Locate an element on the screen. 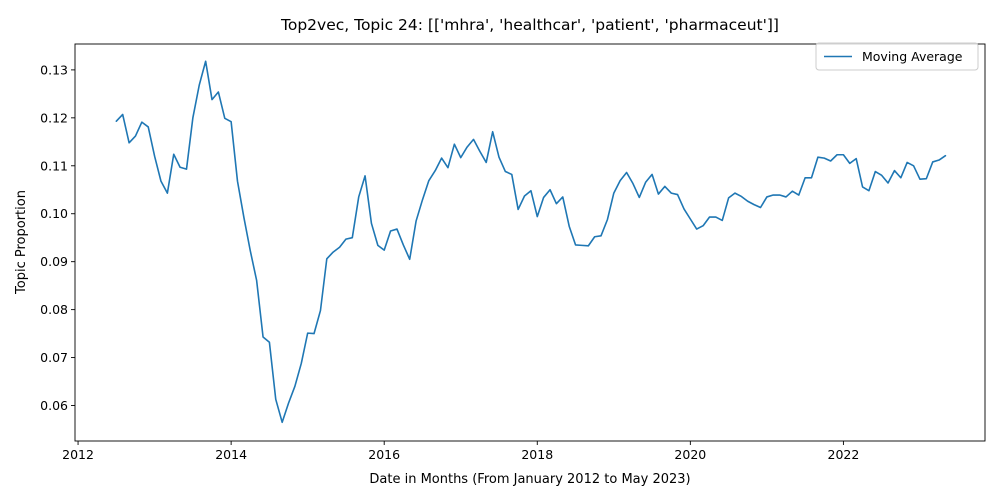  y-tick-label: 0.12 is located at coordinates (54, 117).